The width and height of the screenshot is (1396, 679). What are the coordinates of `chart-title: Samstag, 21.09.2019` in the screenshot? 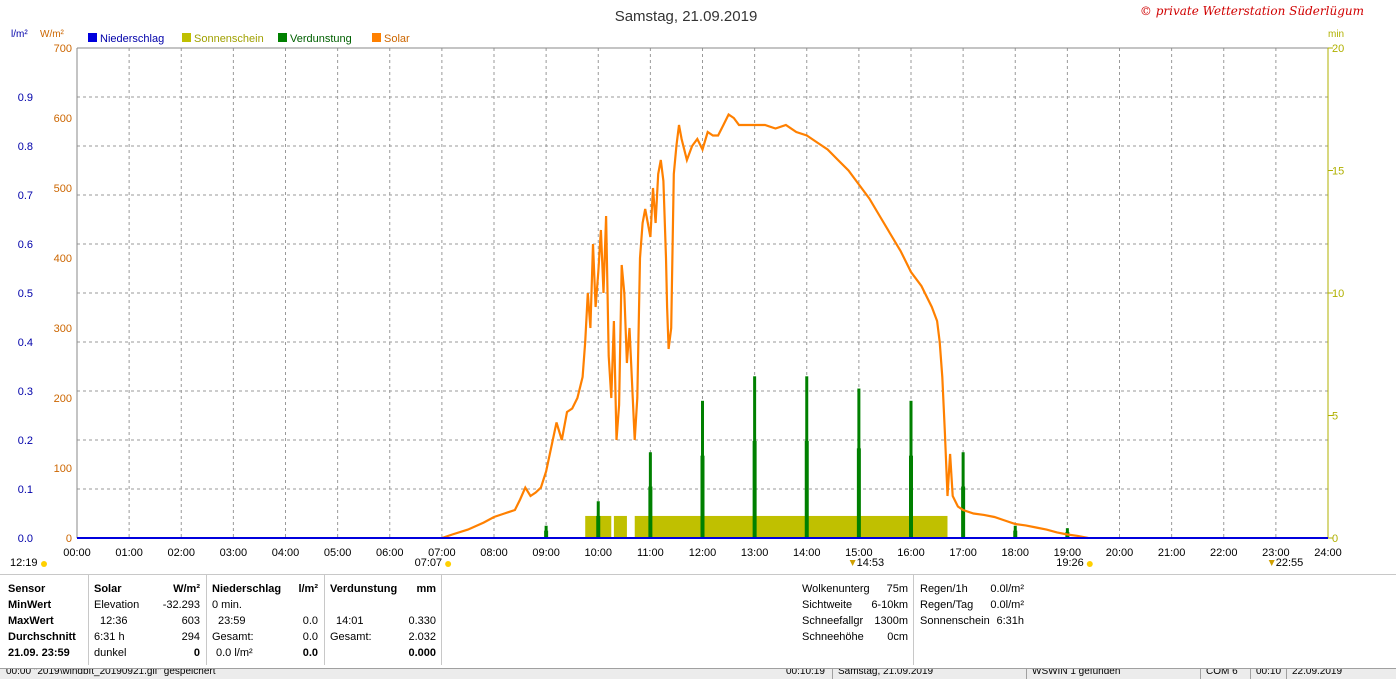 It's located at (686, 16).